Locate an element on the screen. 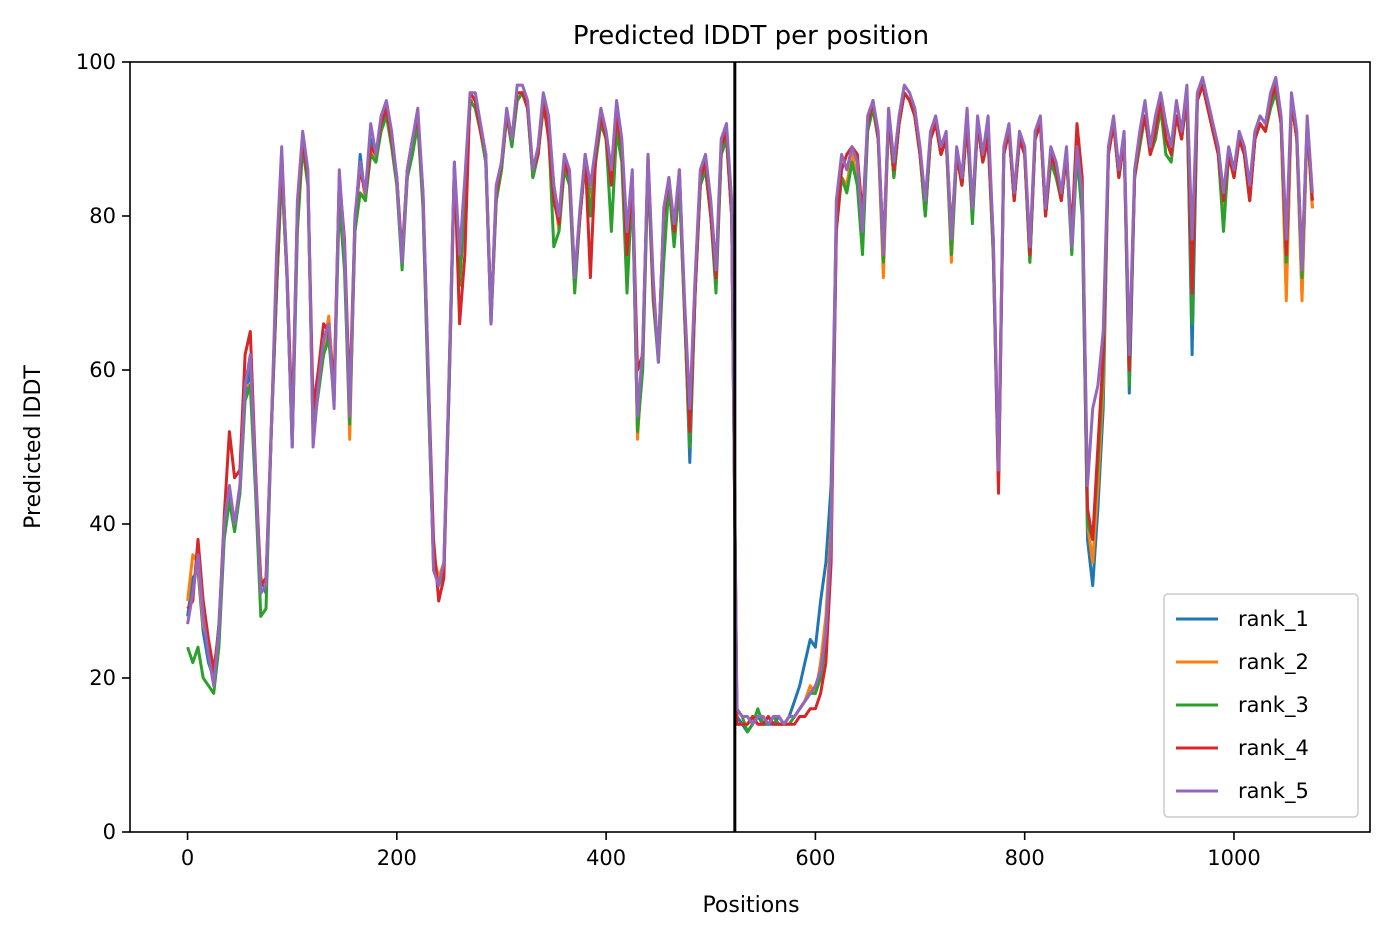 The image size is (1391, 939). x-tick-label: 800 is located at coordinates (1025, 858).